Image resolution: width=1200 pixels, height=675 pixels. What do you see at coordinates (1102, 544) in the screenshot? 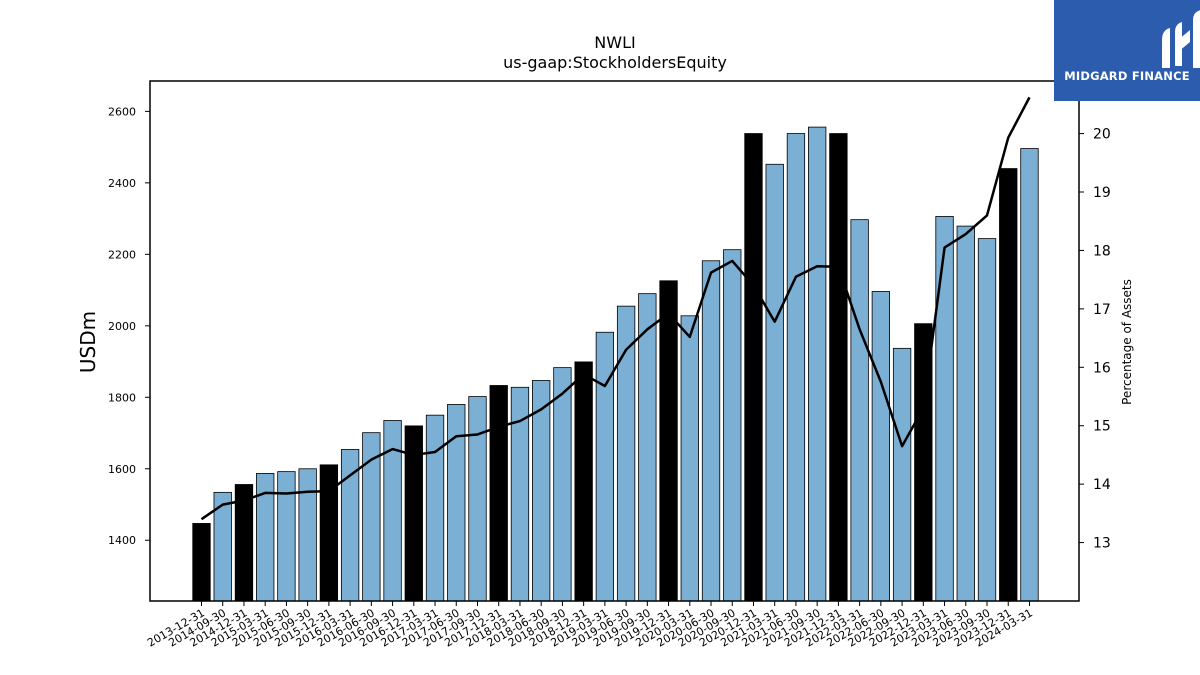
I see `y-tick-right-label: 13` at bounding box center [1102, 544].